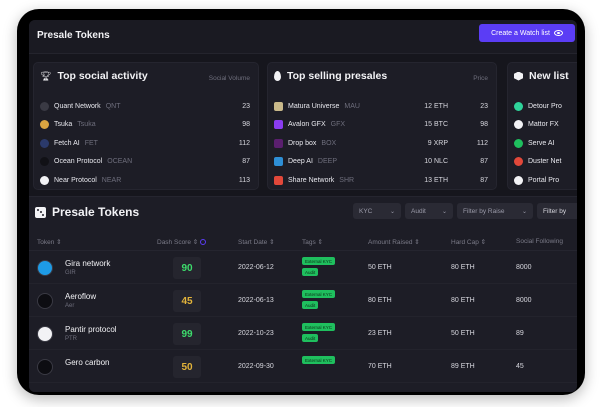  Describe the element at coordinates (380, 333) in the screenshot. I see `amount-raised: 23 ETH` at that location.